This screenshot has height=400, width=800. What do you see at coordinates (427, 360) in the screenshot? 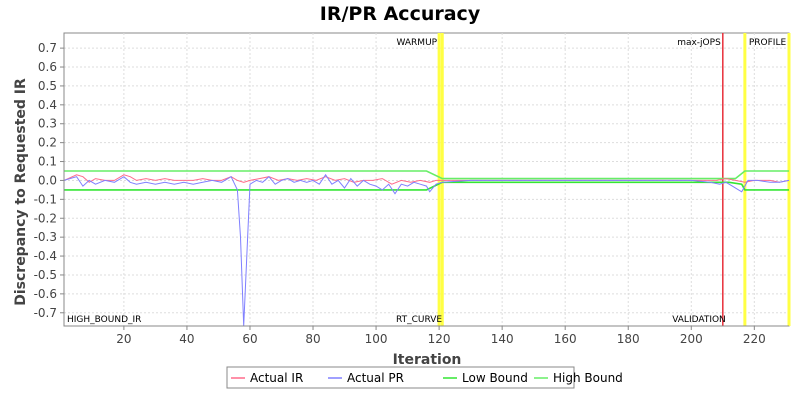
I see `x-axis-label: Iteration` at bounding box center [427, 360].